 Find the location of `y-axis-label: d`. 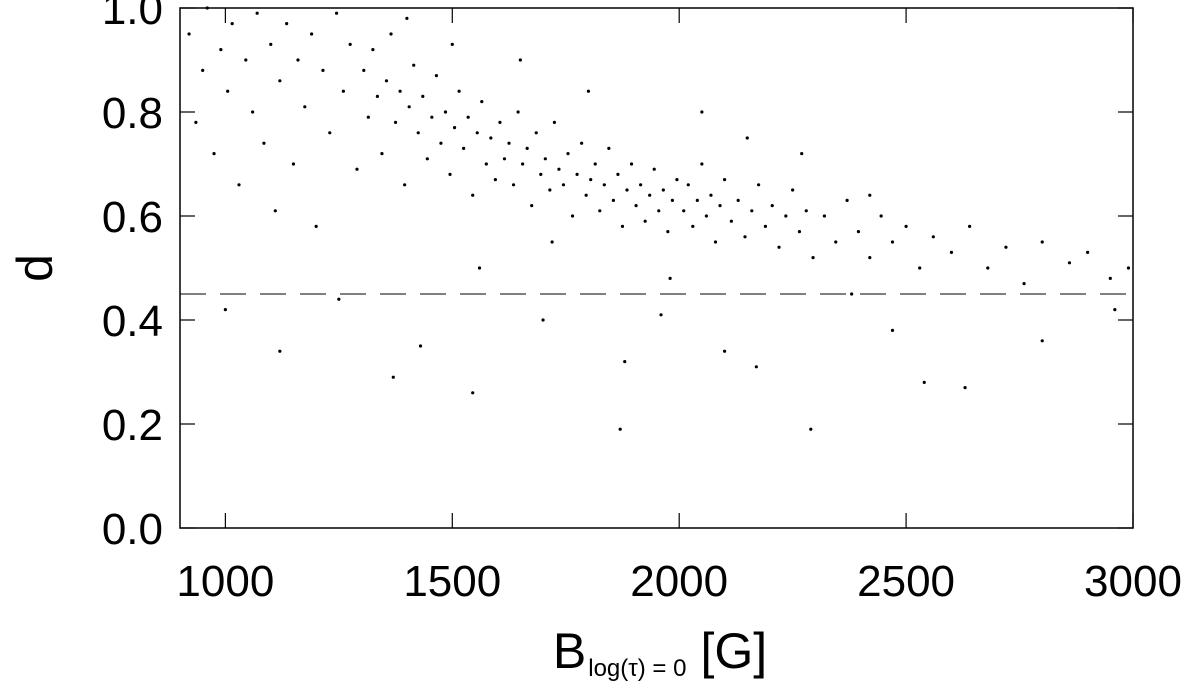

y-axis-label: d is located at coordinates (35, 268).